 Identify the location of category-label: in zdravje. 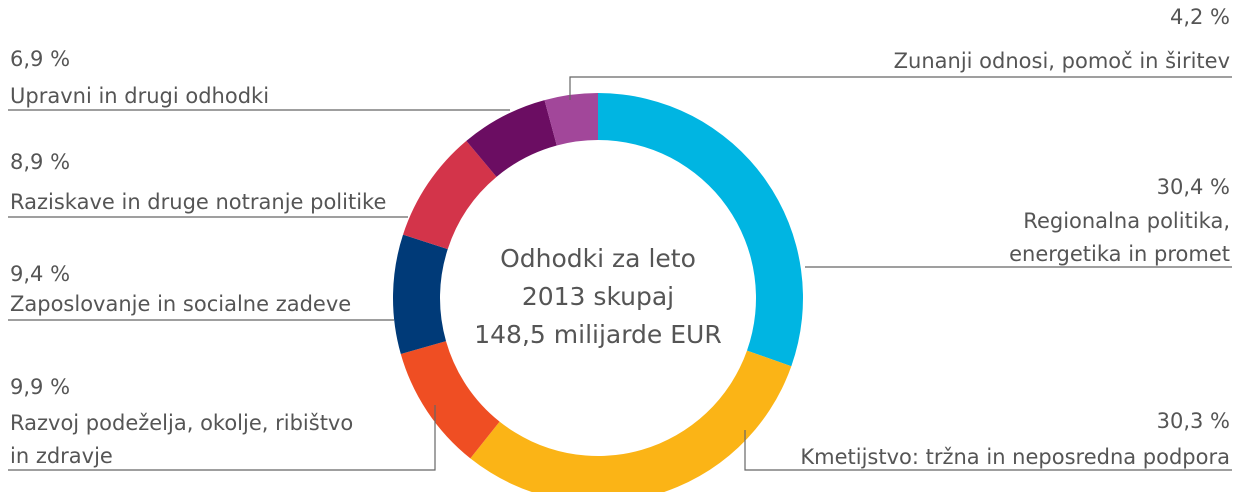
(61, 456).